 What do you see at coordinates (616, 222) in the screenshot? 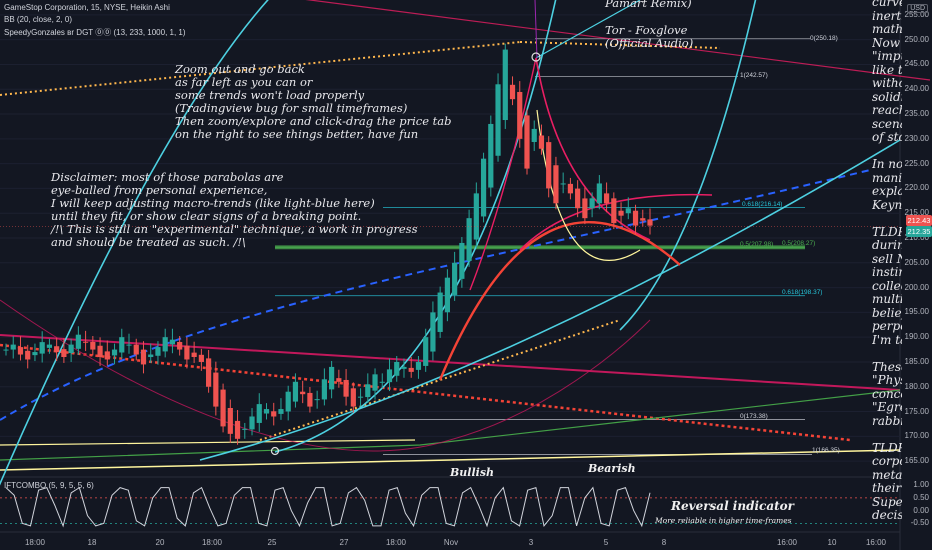
I see `parabola-pink-right` at bounding box center [616, 222].